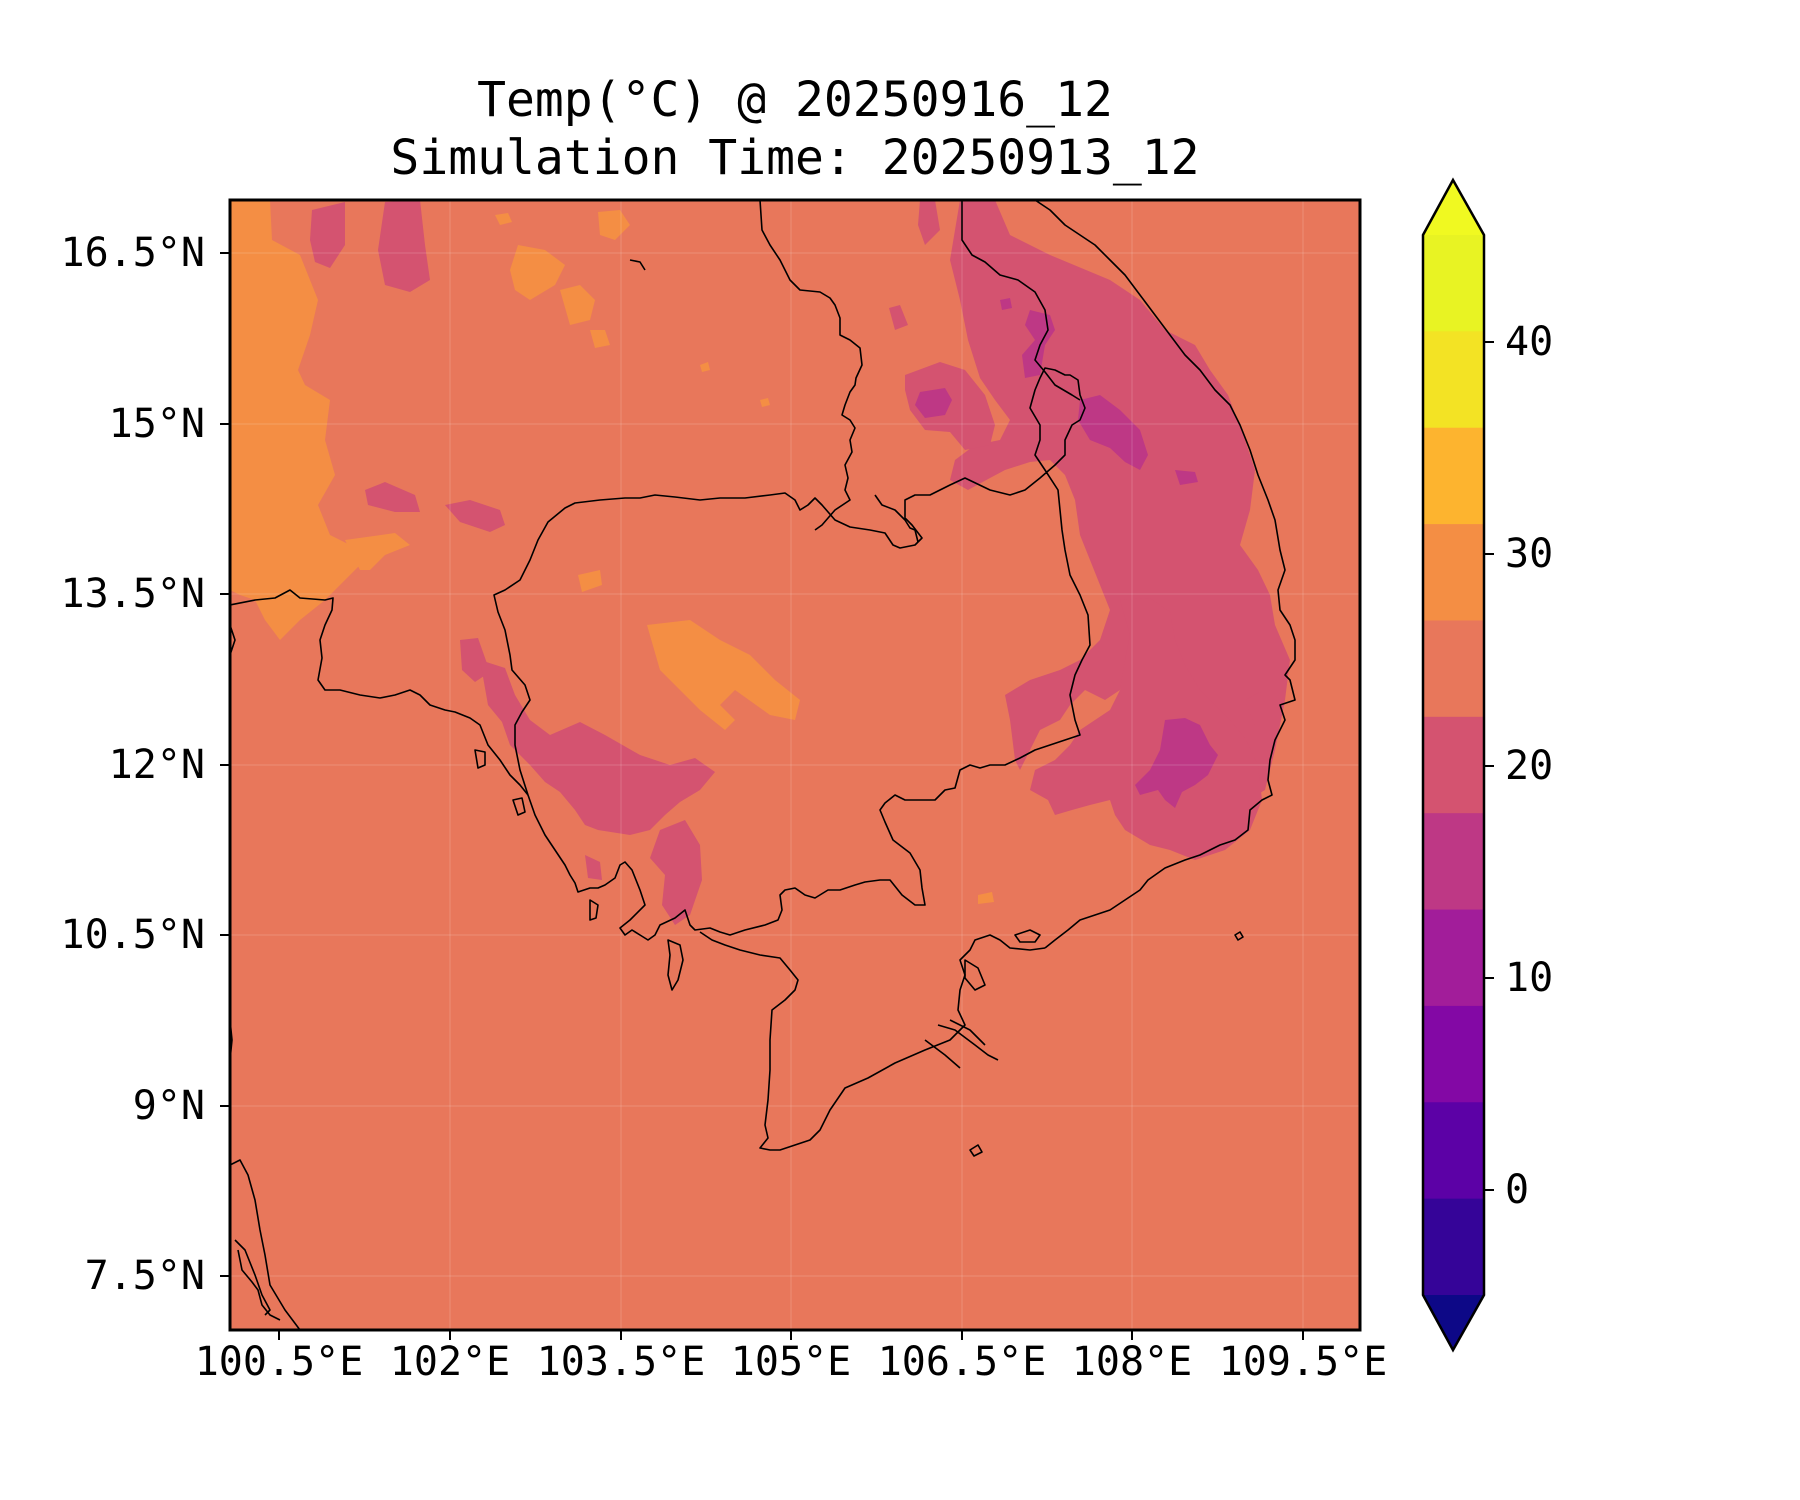  I want to click on thailand-gulf-coast, so click(379, 692).